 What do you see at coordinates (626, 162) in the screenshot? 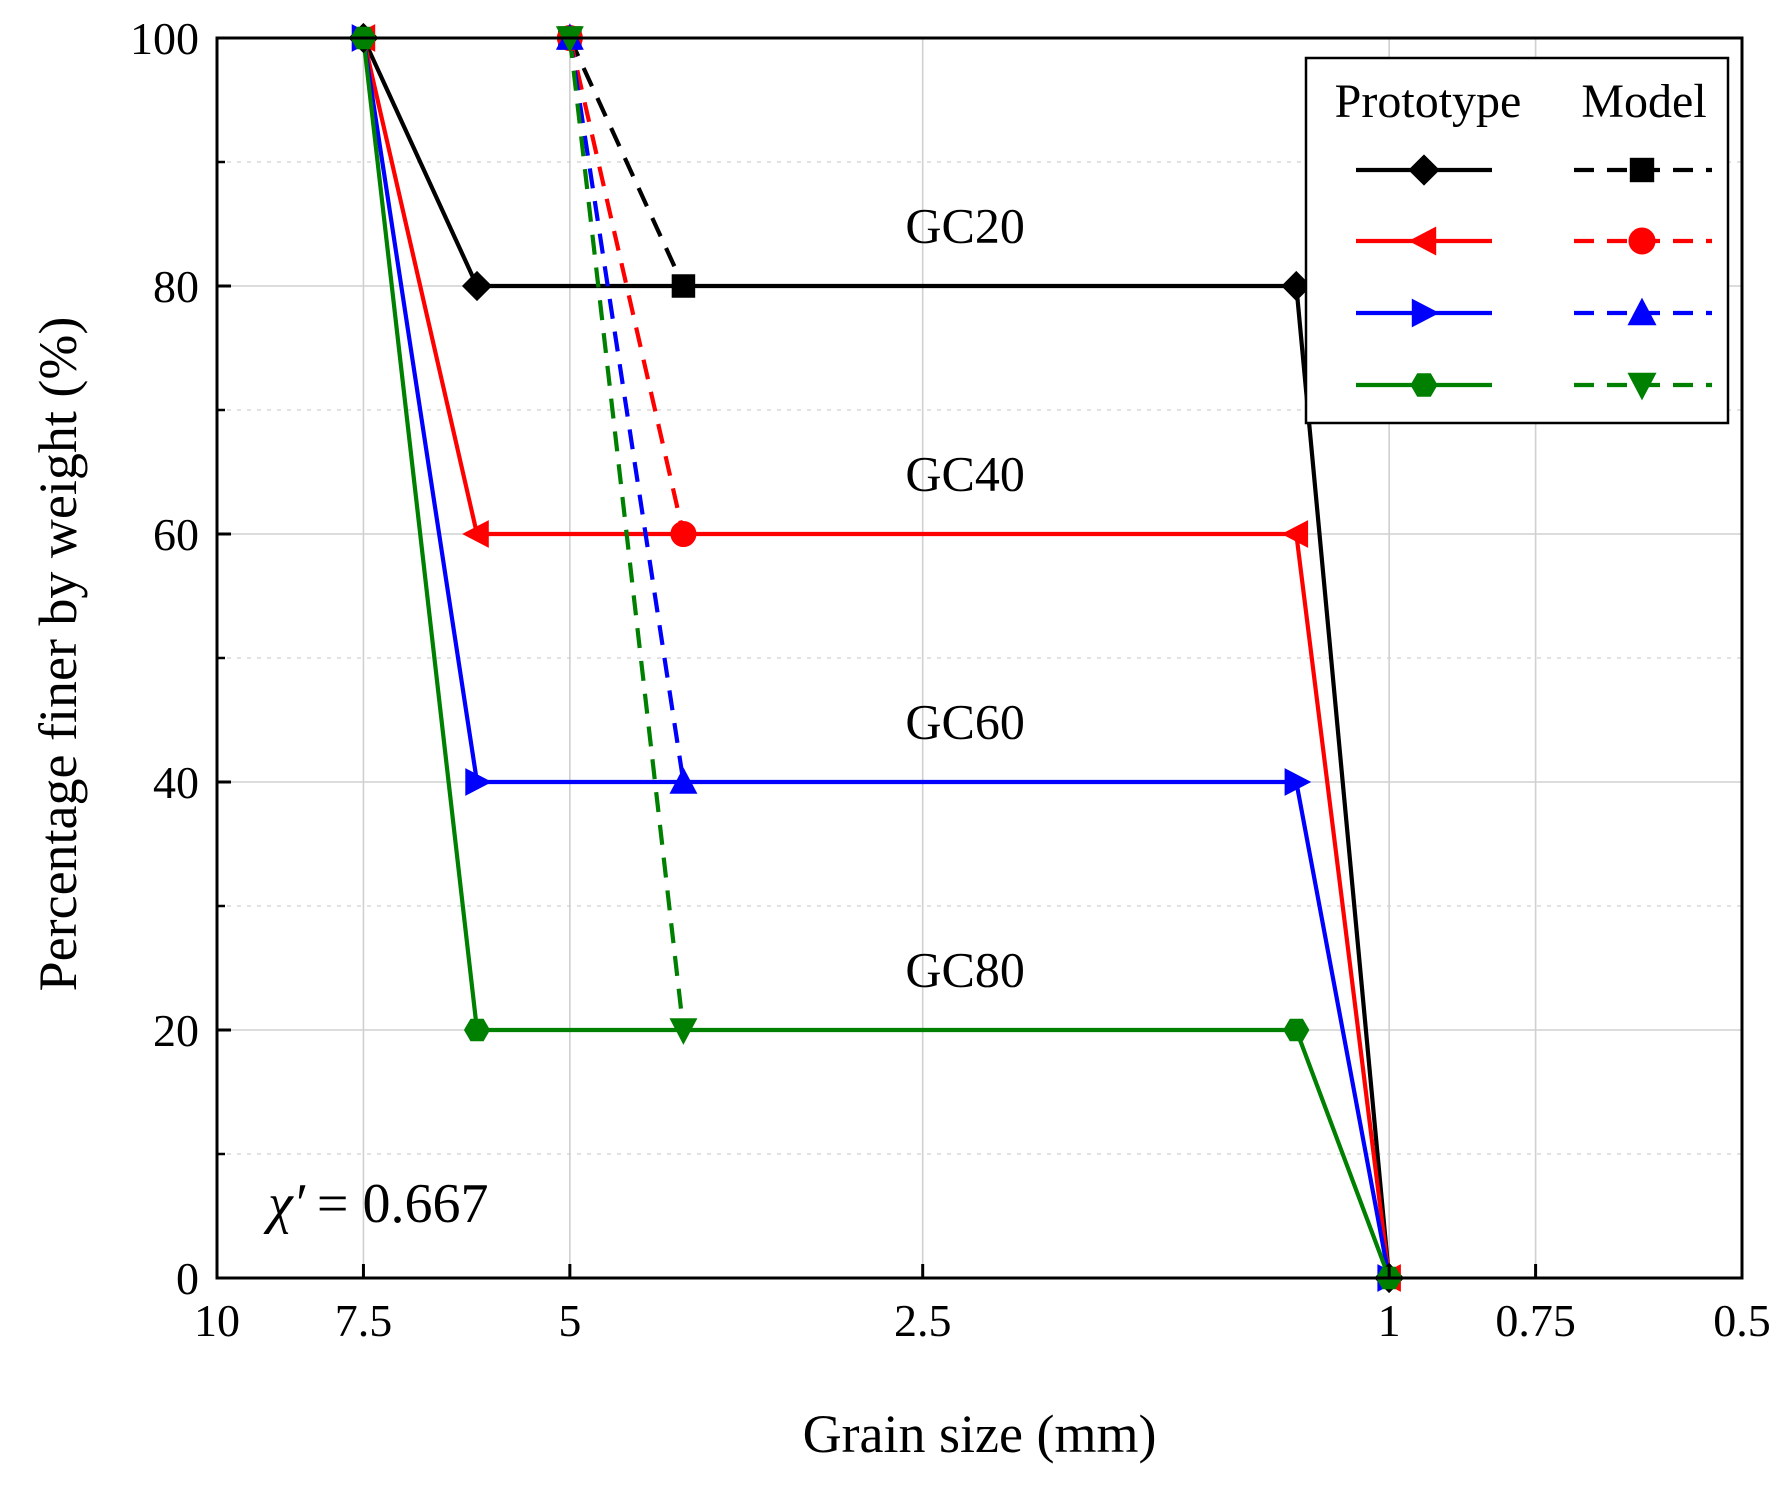
I see `series-line-gc20-model` at bounding box center [626, 162].